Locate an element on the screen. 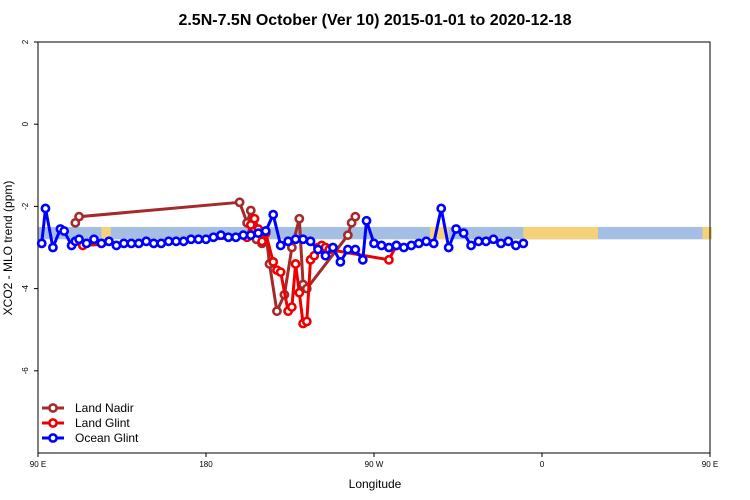  x-tick-label: 0 is located at coordinates (542, 464).